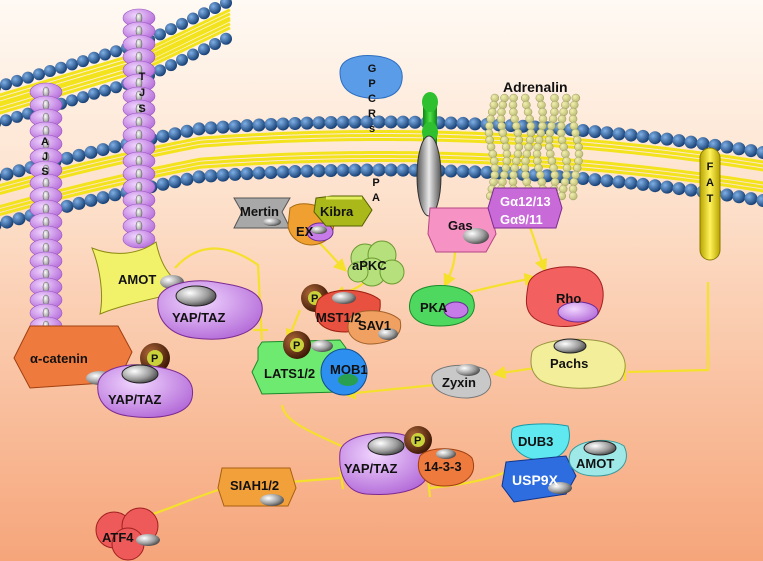 The width and height of the screenshot is (763, 561). Describe the element at coordinates (339, 317) in the screenshot. I see `mst-label: MST1/2` at that location.